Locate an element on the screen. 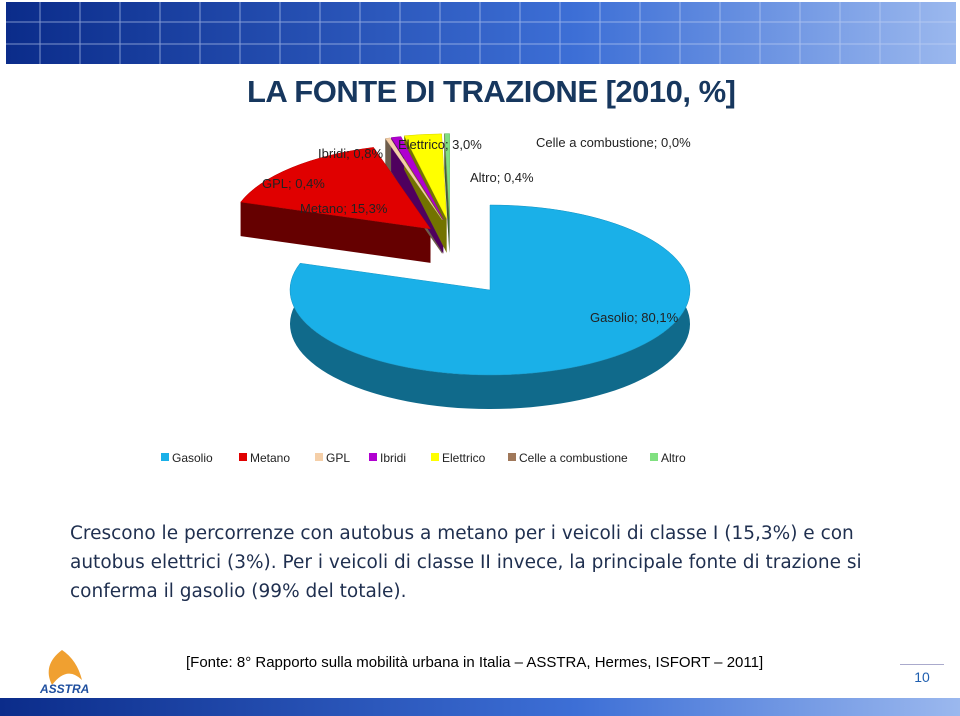 The width and height of the screenshot is (960, 716). data-label: Elettrico; 3,0% is located at coordinates (440, 144).